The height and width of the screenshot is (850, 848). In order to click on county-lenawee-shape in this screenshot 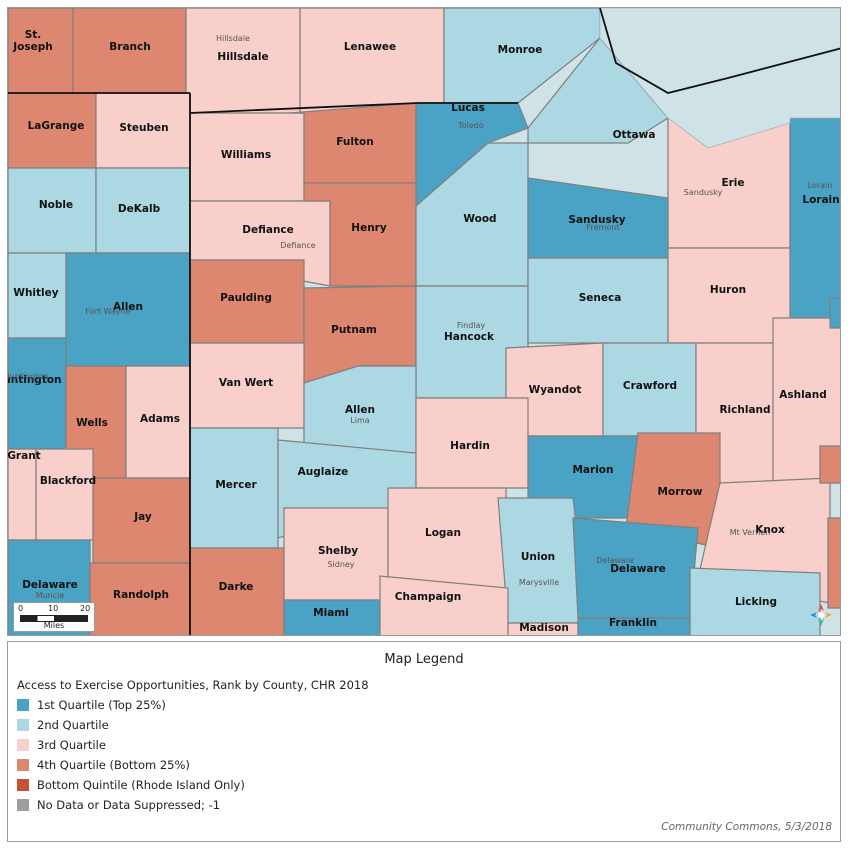, I will do `click(372, 61)`.